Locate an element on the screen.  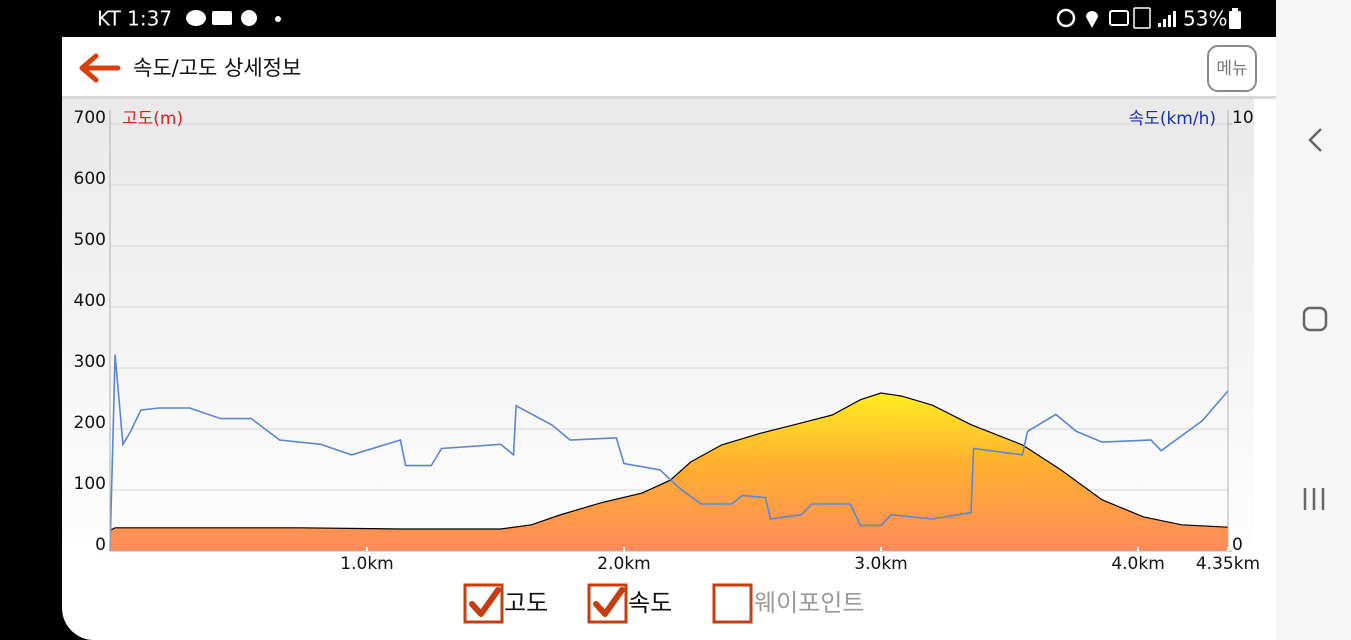
x-tick-label: 3.0km is located at coordinates (880, 564).